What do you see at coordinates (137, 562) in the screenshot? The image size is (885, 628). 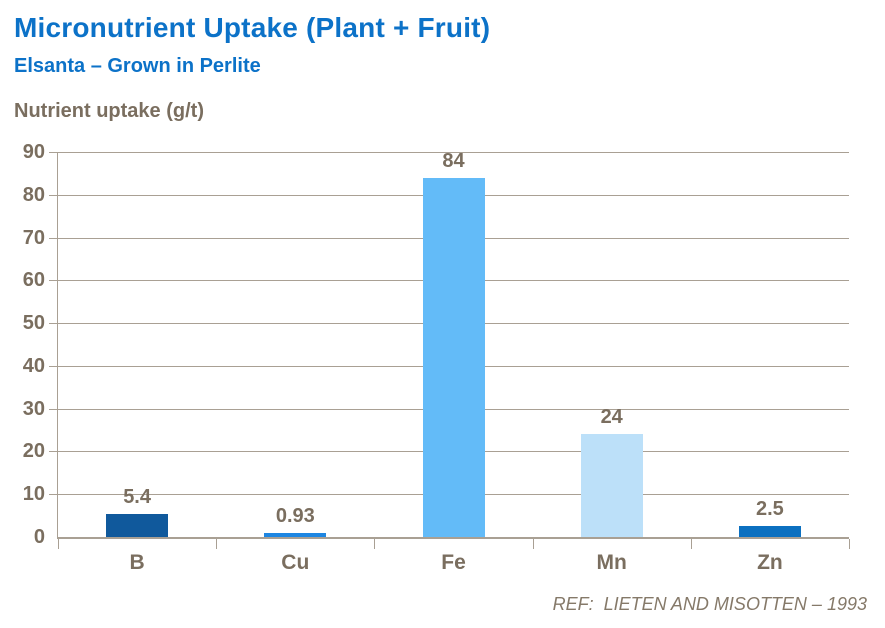 I see `x-category-label: B` at bounding box center [137, 562].